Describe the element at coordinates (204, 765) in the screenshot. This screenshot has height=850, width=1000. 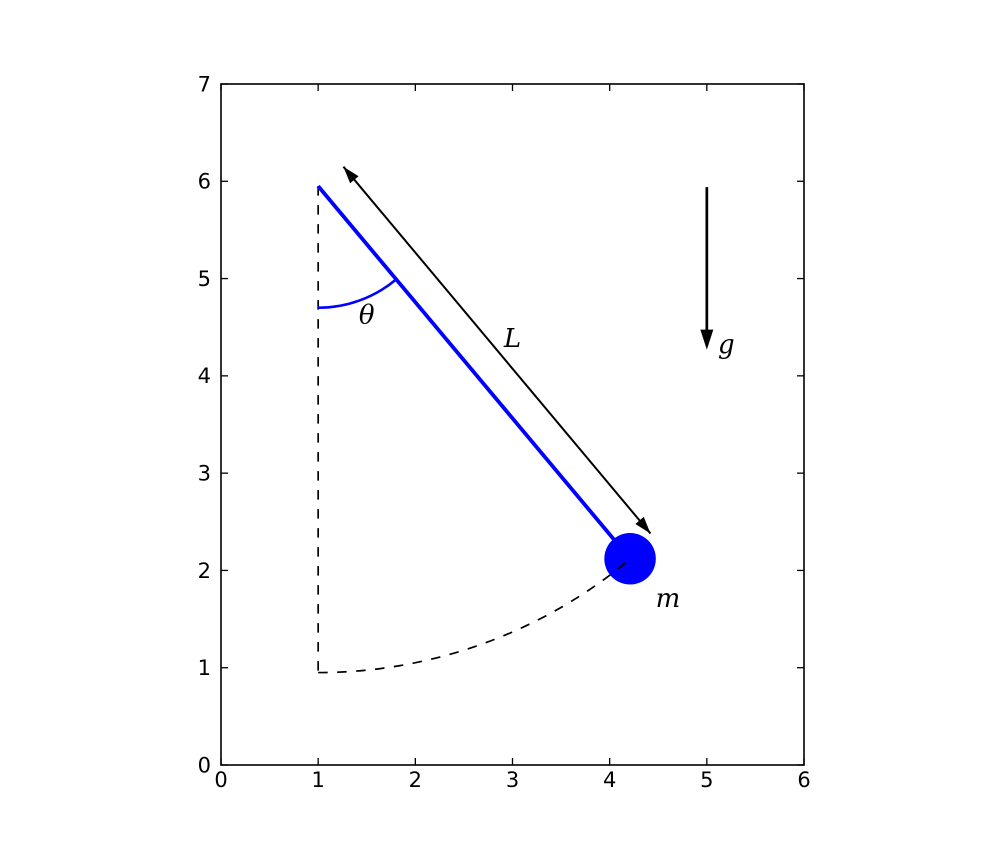
I see `y-tick-label: 0` at that location.